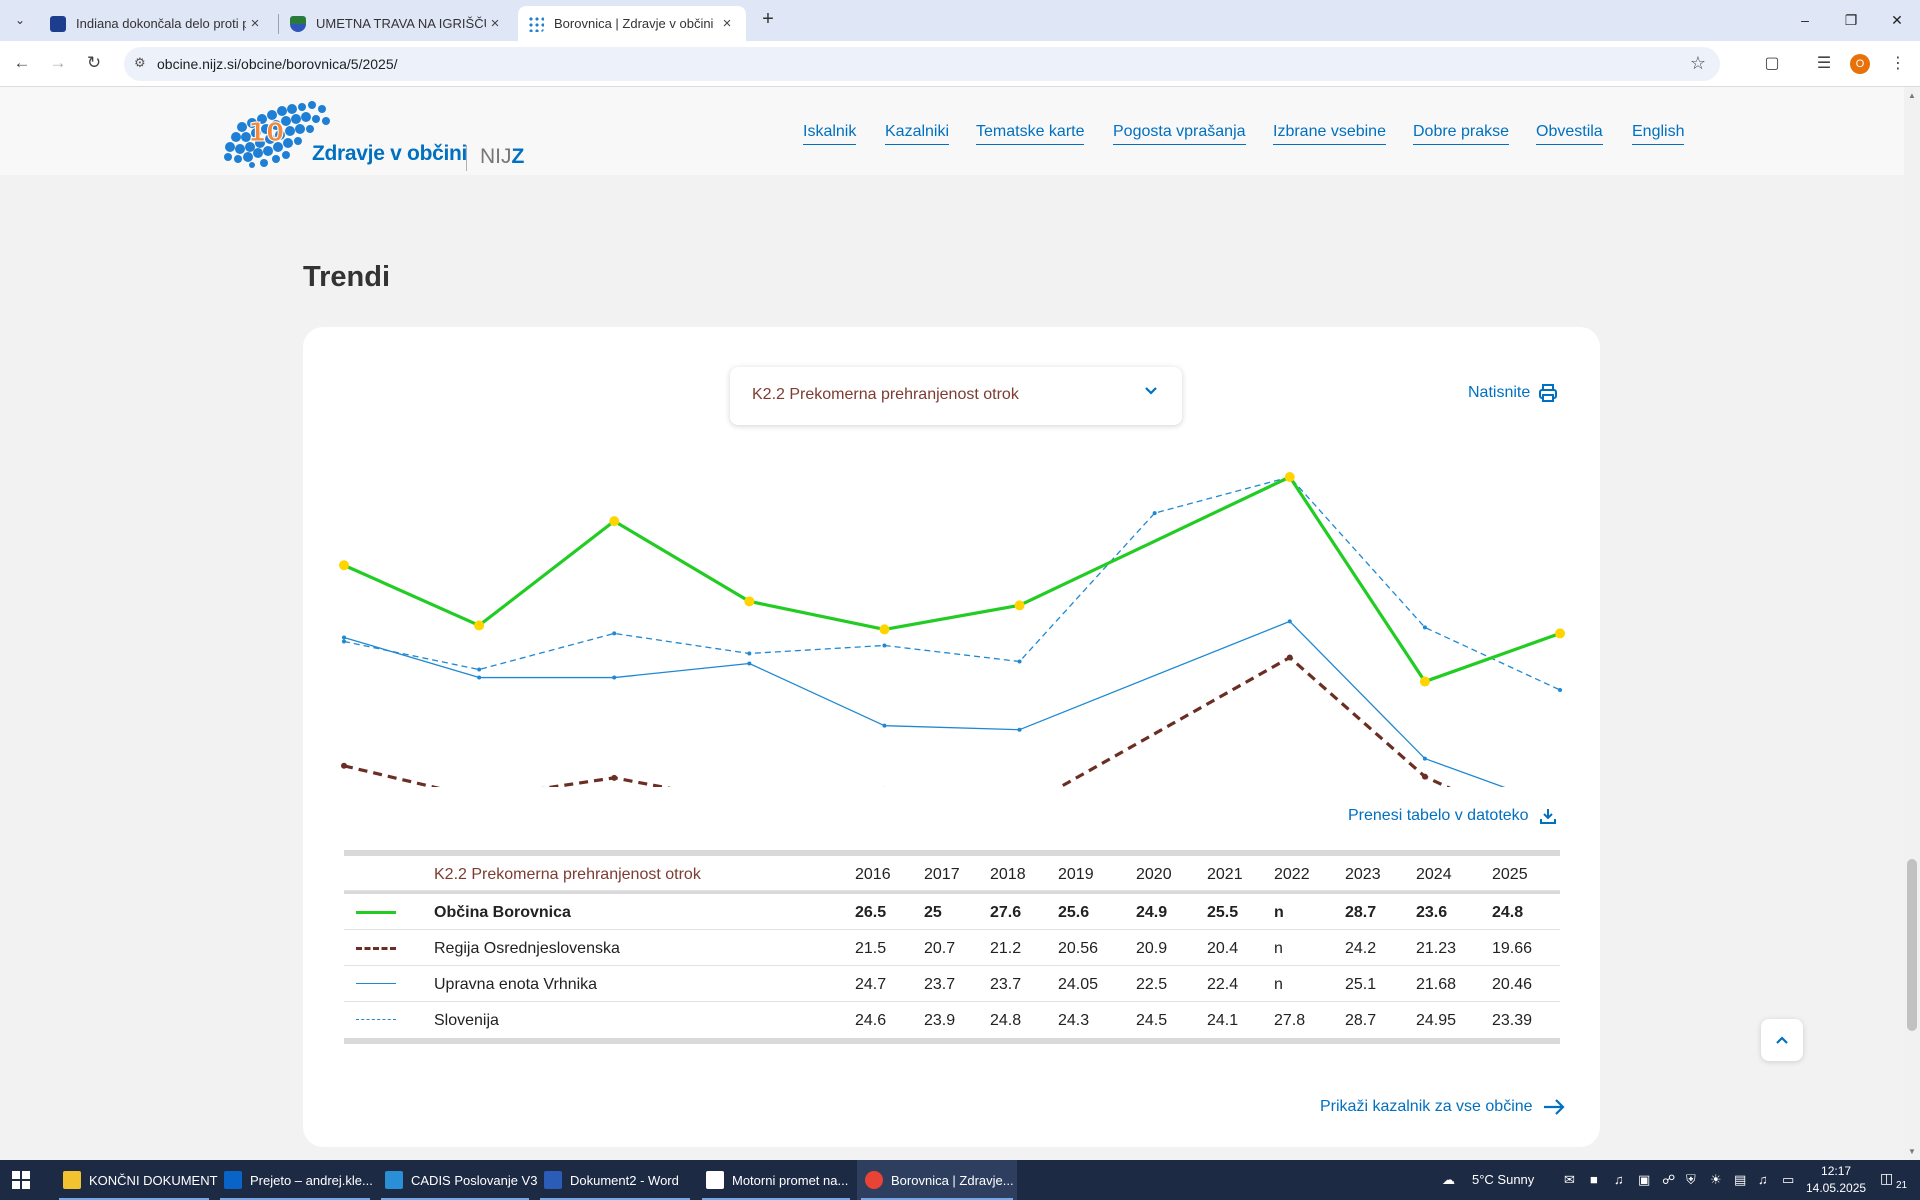 The width and height of the screenshot is (1920, 1200). What do you see at coordinates (1329, 134) in the screenshot?
I see `nav-izbrane-vsebine: Izbrane vsebine` at bounding box center [1329, 134].